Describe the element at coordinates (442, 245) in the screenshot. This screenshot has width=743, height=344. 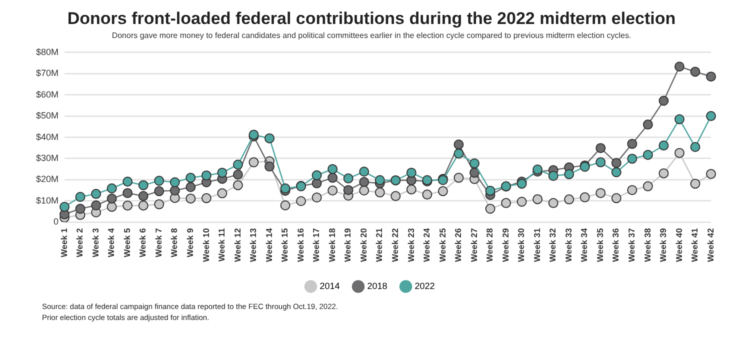
I see `x-tick-label: Week 25` at that location.